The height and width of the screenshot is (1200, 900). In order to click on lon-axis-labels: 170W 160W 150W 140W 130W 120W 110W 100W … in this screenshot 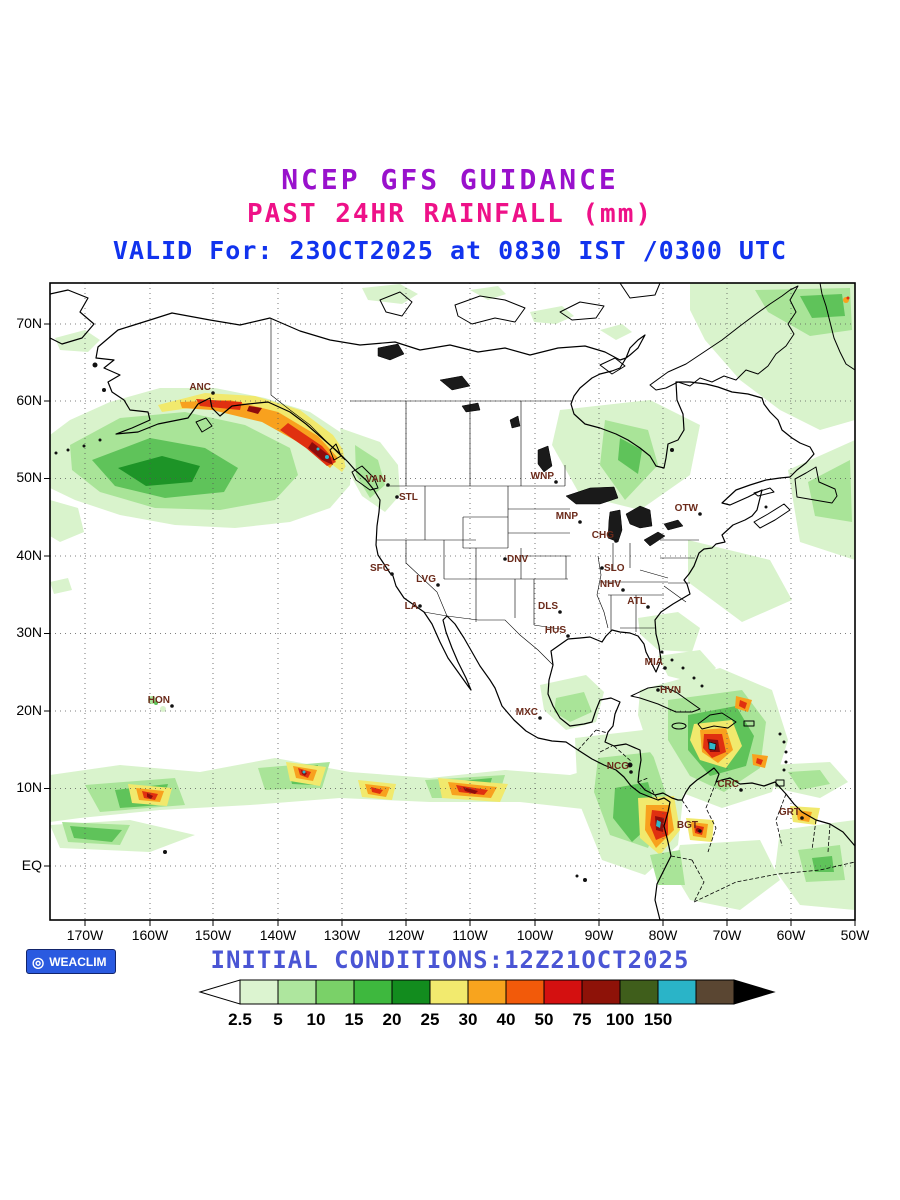, I will do `click(468, 935)`.